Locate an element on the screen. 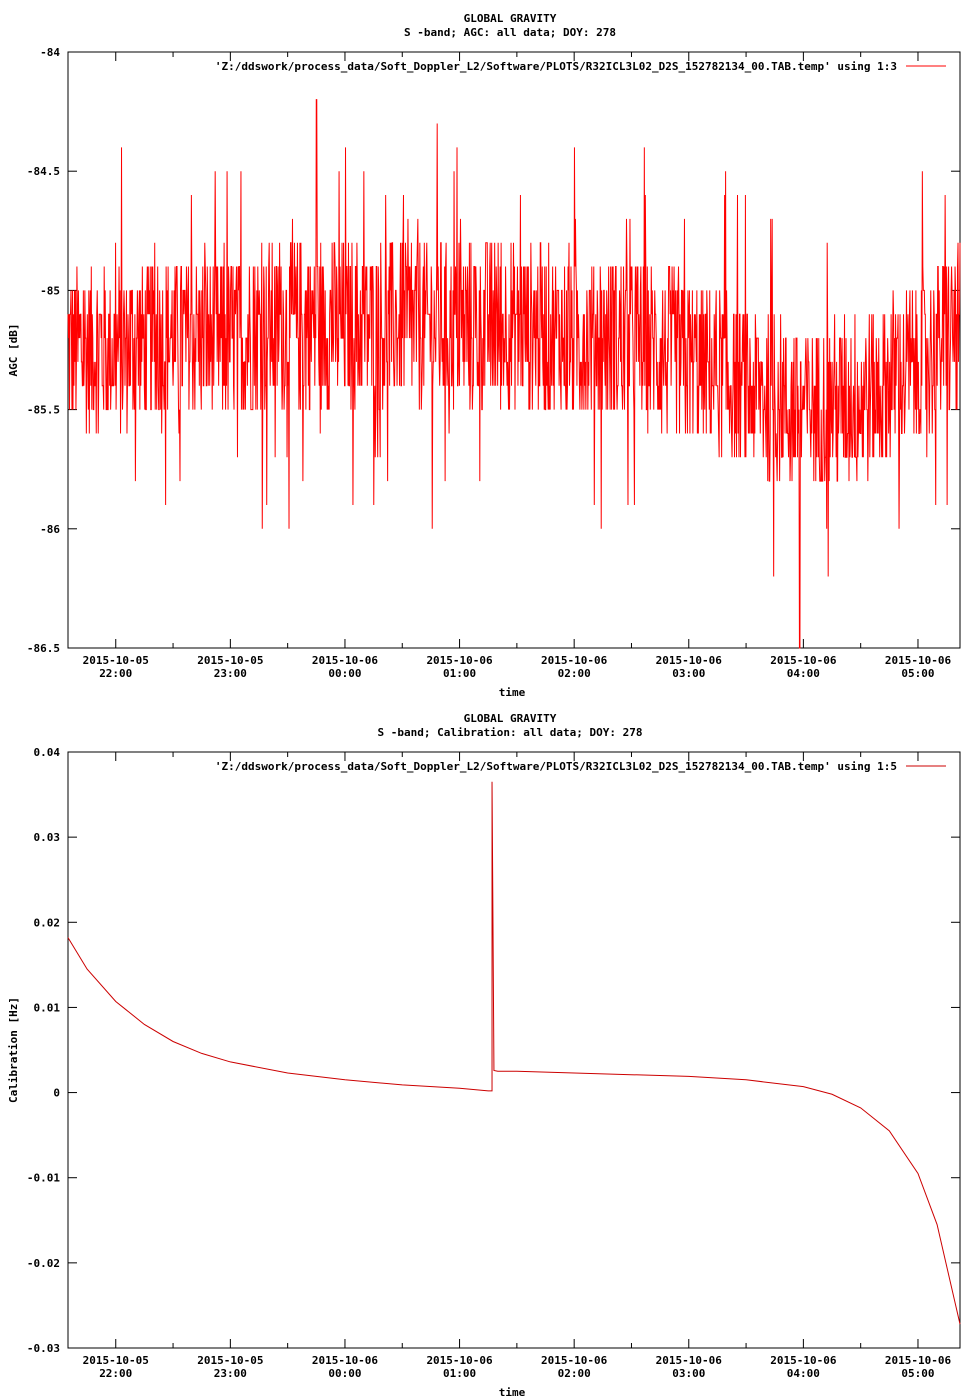 This screenshot has height=1400, width=980. y-tick-label: 0.04 is located at coordinates (47, 752).